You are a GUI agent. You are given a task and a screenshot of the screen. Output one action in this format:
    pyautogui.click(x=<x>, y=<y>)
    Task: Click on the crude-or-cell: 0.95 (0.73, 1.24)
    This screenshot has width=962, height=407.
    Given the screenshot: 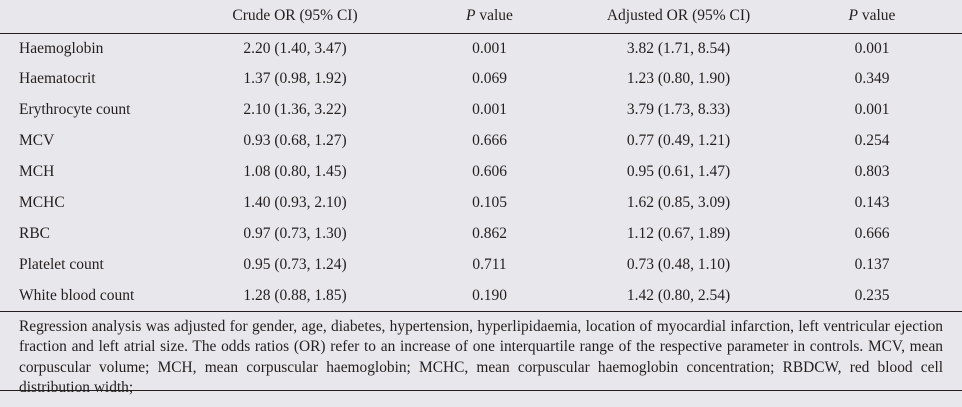 What is the action you would take?
    pyautogui.click(x=295, y=264)
    